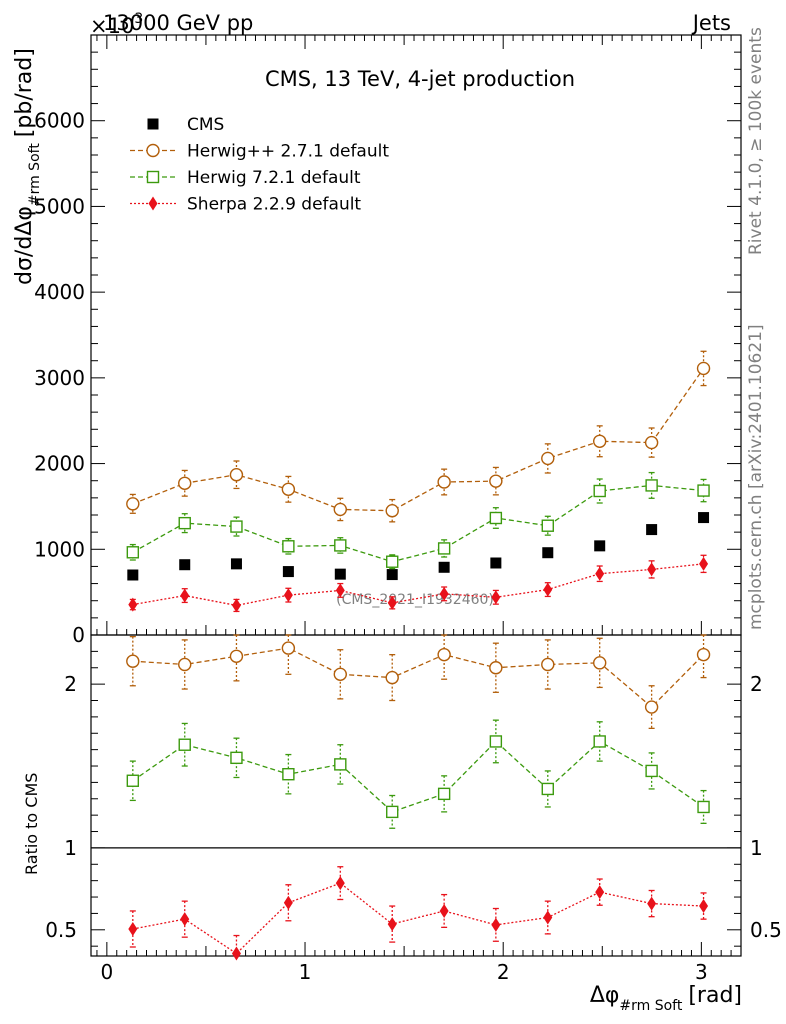  Describe the element at coordinates (650, 1006) in the screenshot. I see `x-label-sub: #rm Soft` at that location.